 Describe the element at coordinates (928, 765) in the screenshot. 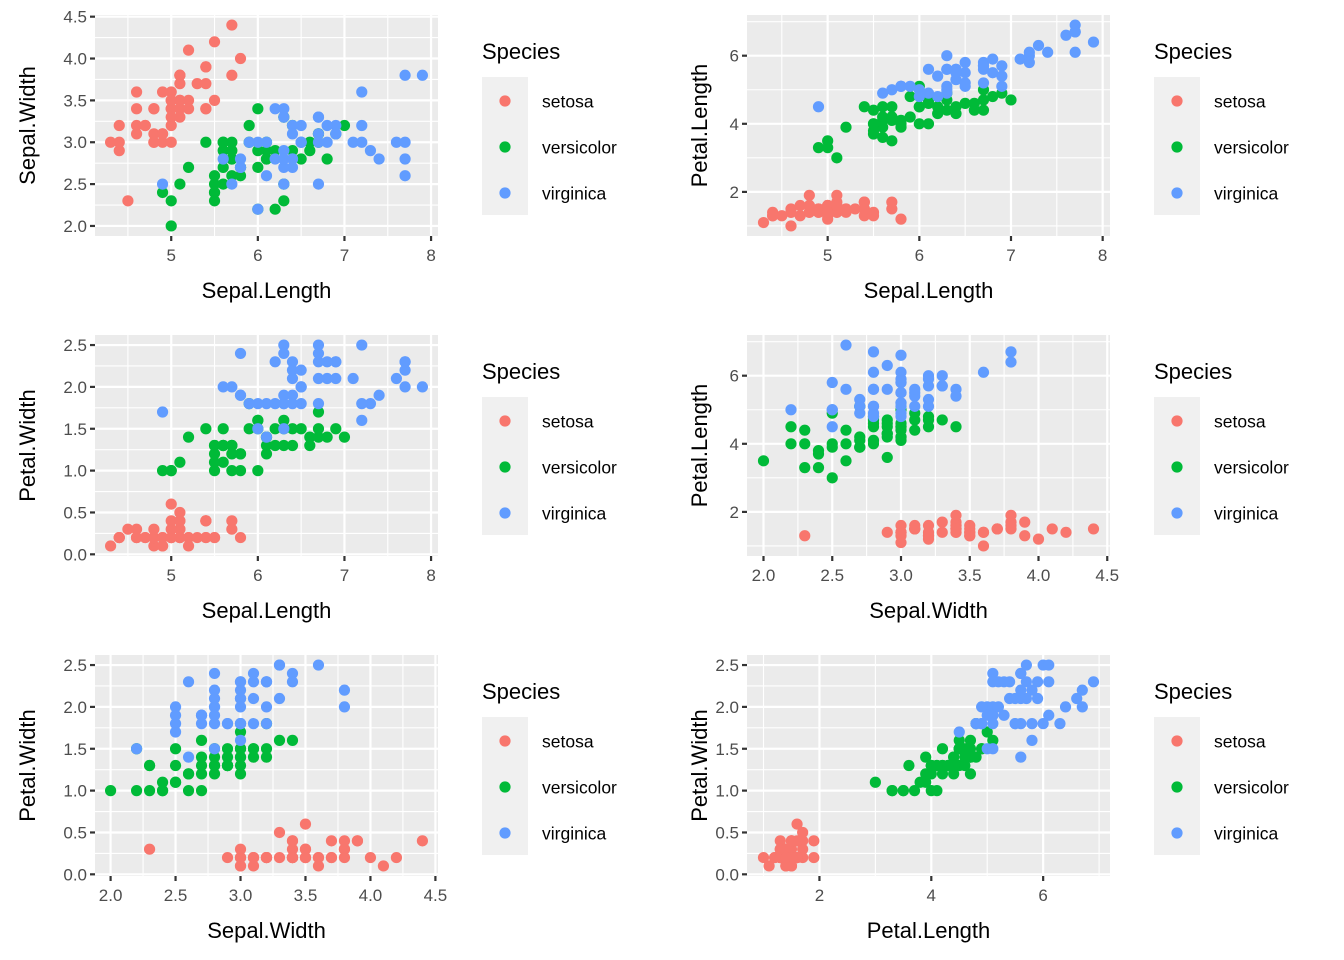

I see `data-points` at that location.